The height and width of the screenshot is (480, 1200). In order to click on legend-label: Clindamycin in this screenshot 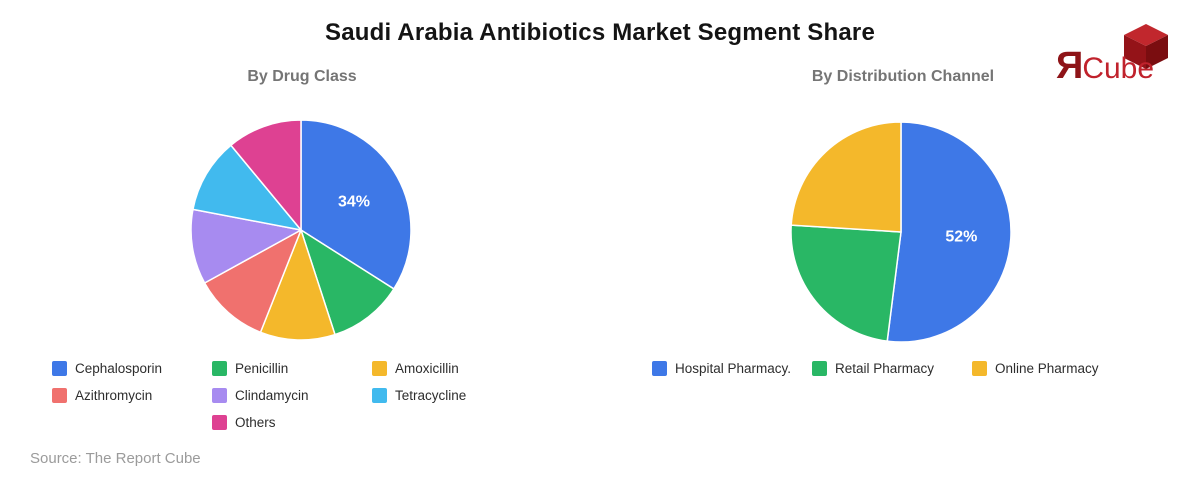, I will do `click(272, 395)`.